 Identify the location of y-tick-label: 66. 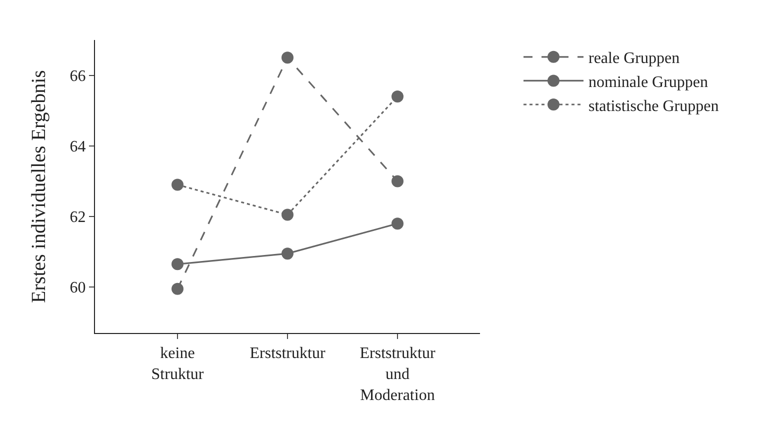
(78, 76).